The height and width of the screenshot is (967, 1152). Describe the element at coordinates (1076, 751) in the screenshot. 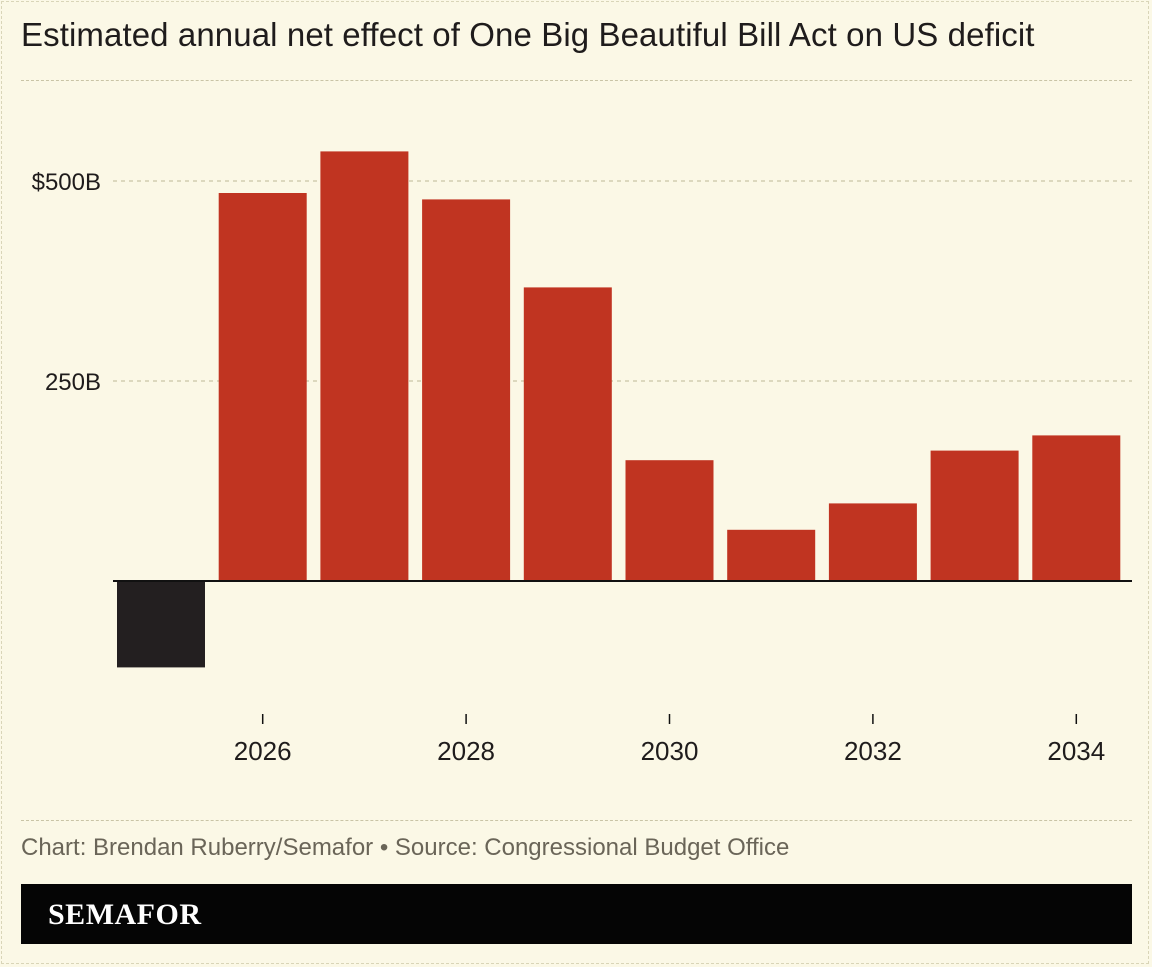

I see `x-tick-label: 2034` at that location.